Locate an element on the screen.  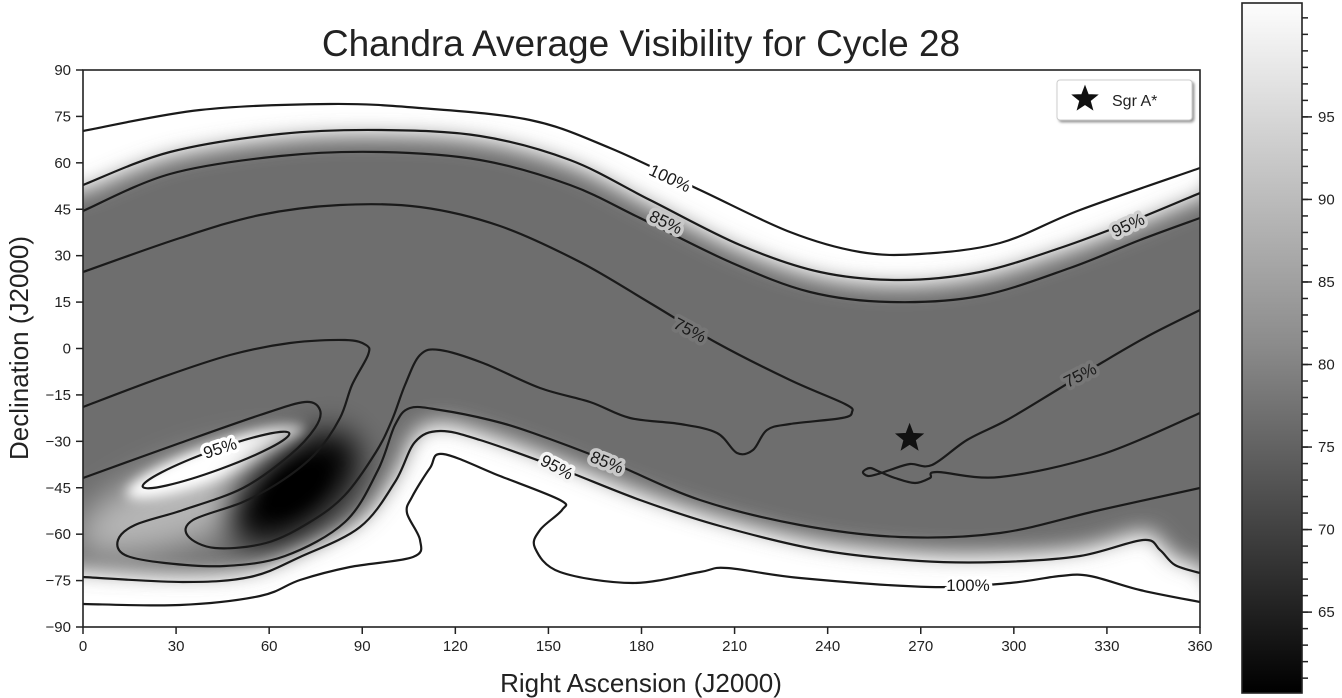
legend-box is located at coordinates (1124, 100).